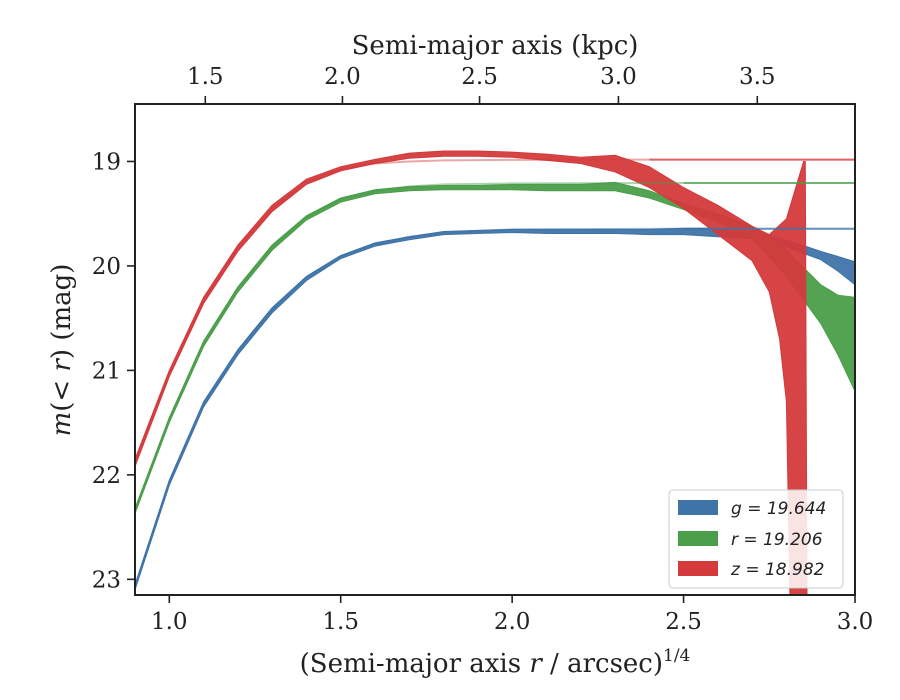  I want to click on y-tick-label: 19, so click(106, 162).